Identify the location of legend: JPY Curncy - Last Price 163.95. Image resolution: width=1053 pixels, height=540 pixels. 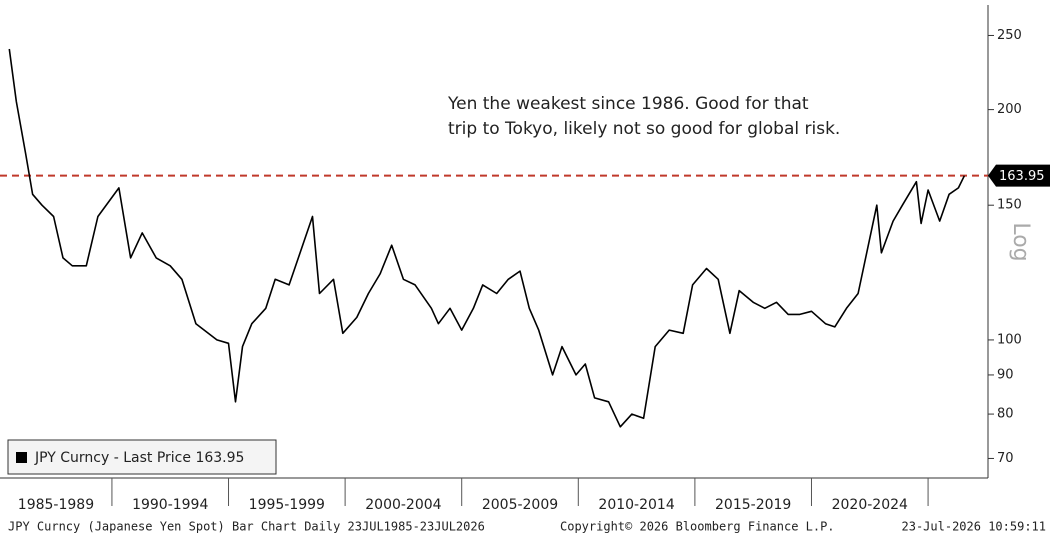
(142, 457).